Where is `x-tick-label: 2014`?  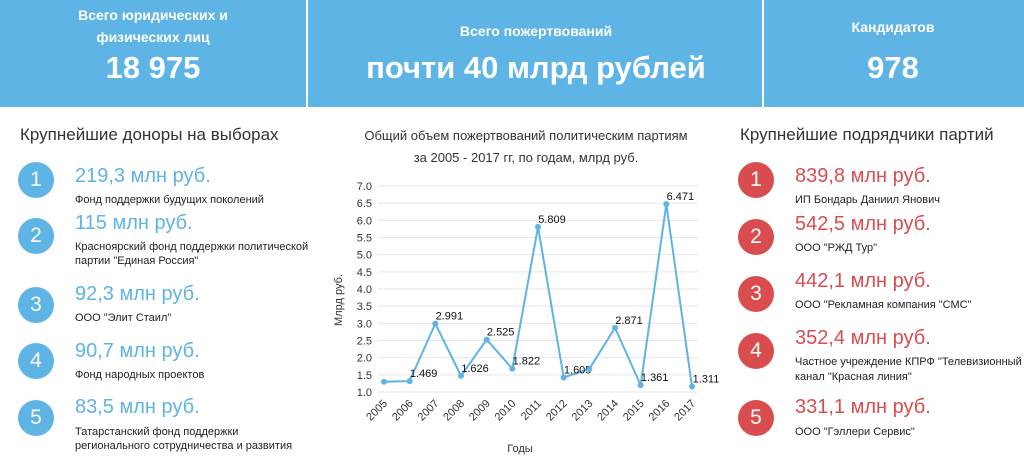
x-tick-label: 2014 is located at coordinates (608, 411).